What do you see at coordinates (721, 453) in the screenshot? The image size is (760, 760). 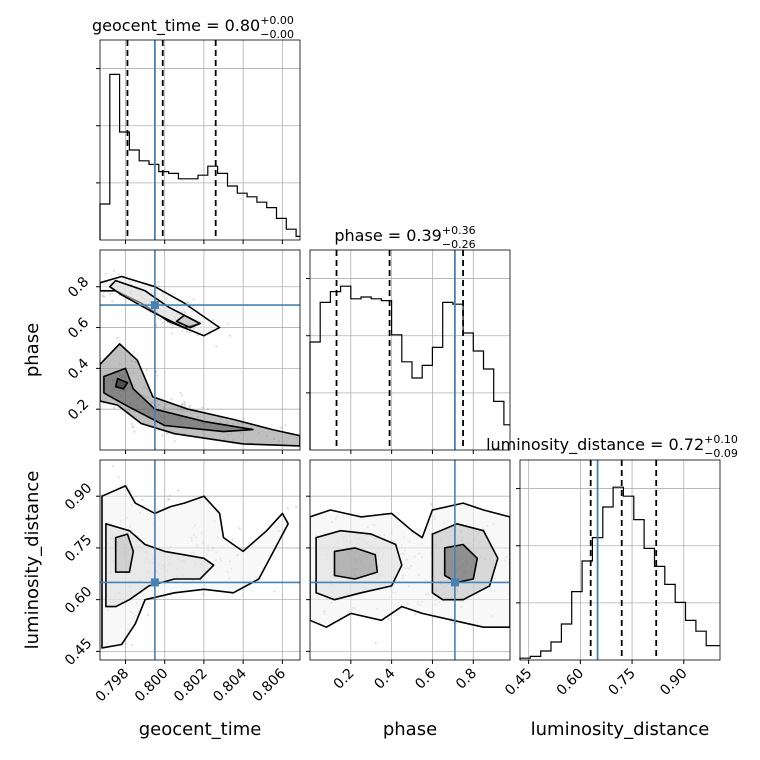 I see `title-minus-error: −0.09` at bounding box center [721, 453].